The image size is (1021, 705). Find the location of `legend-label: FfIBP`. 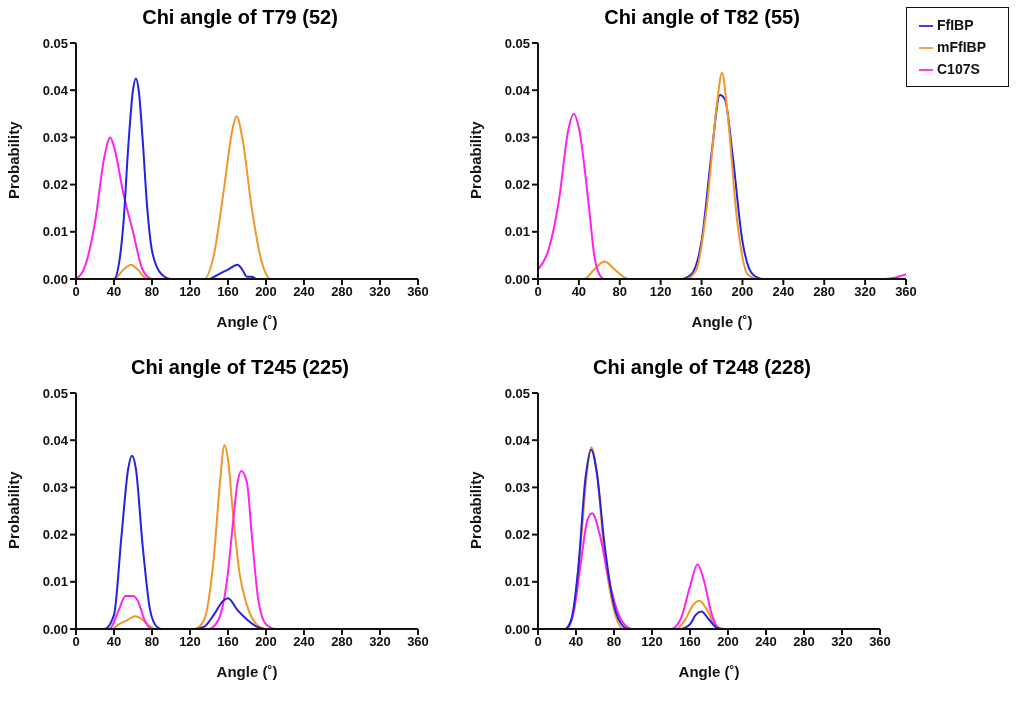

legend-label: FfIBP is located at coordinates (955, 25).